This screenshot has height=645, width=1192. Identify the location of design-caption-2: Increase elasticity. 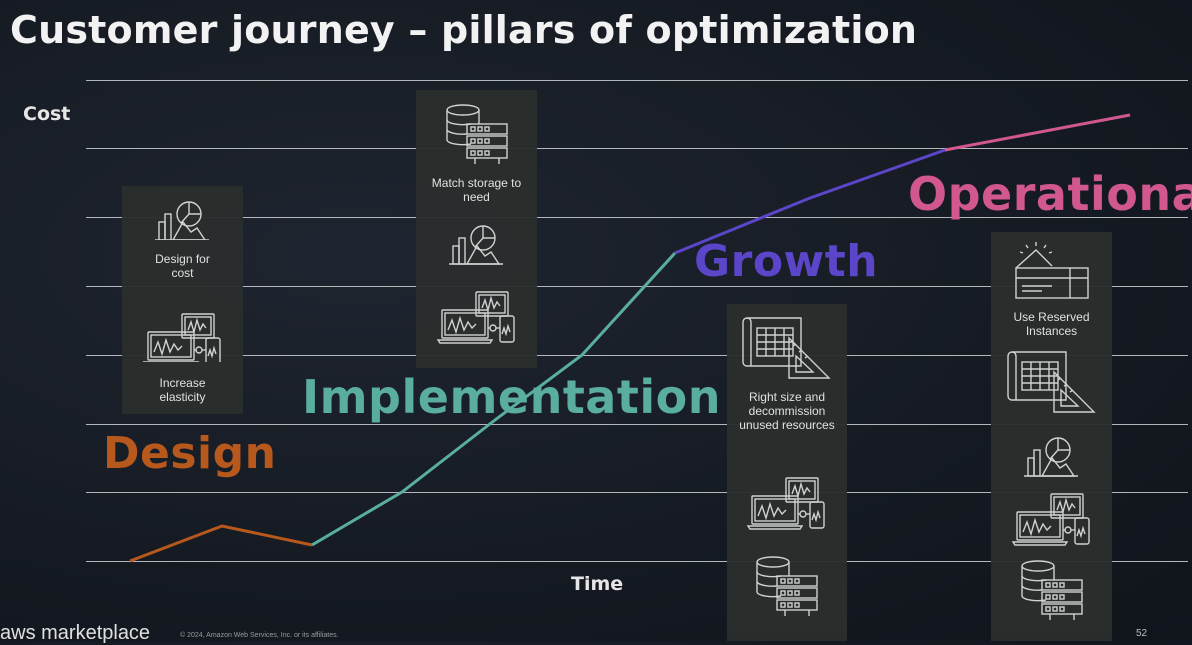
(182, 390).